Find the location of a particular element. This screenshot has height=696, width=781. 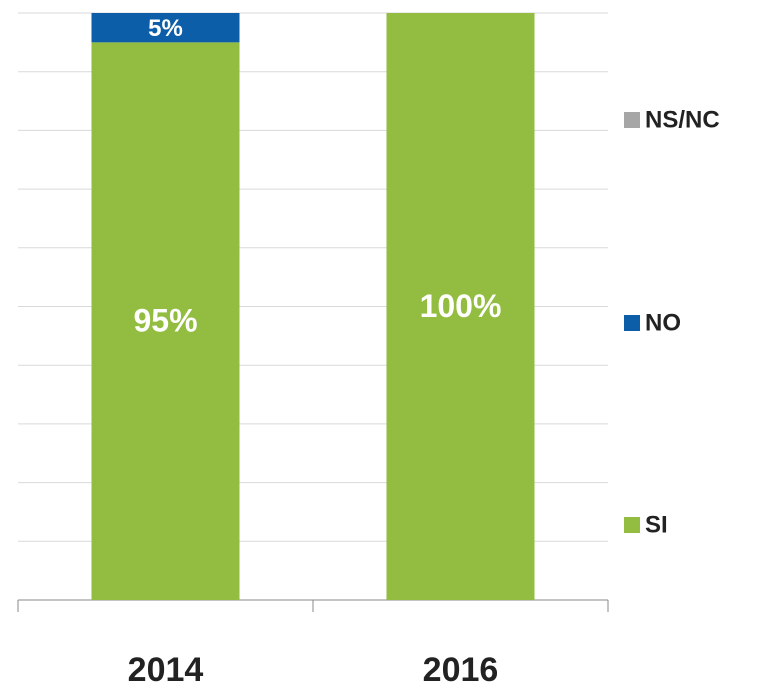

legend-label: SI is located at coordinates (656, 524).